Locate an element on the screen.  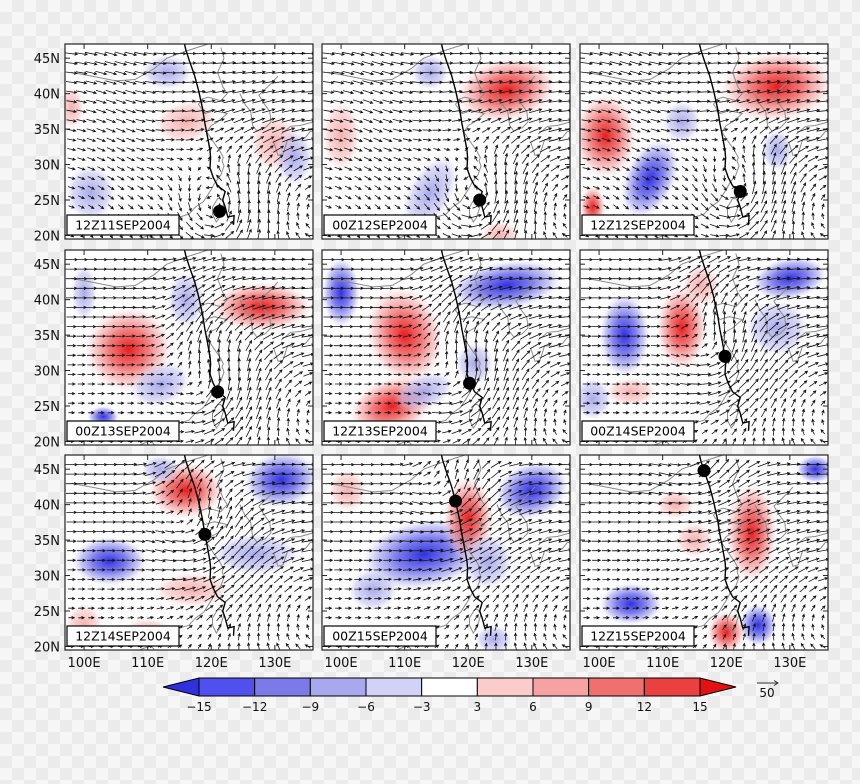
panel-label-text: 12Z14SEP2004 is located at coordinates (123, 636).